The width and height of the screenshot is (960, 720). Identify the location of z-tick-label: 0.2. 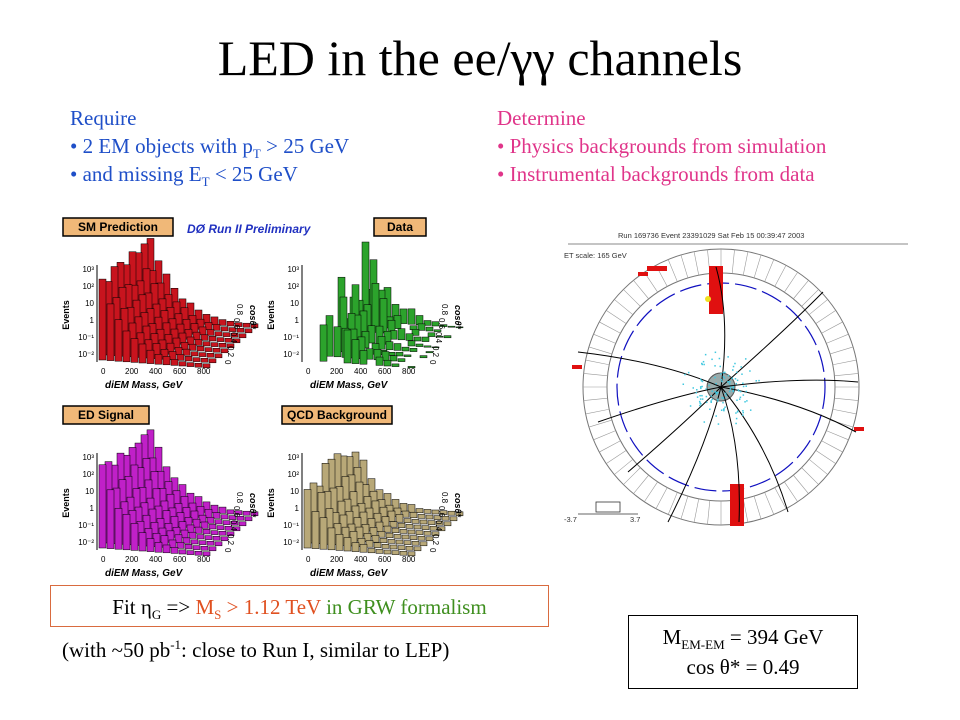
(435, 352).